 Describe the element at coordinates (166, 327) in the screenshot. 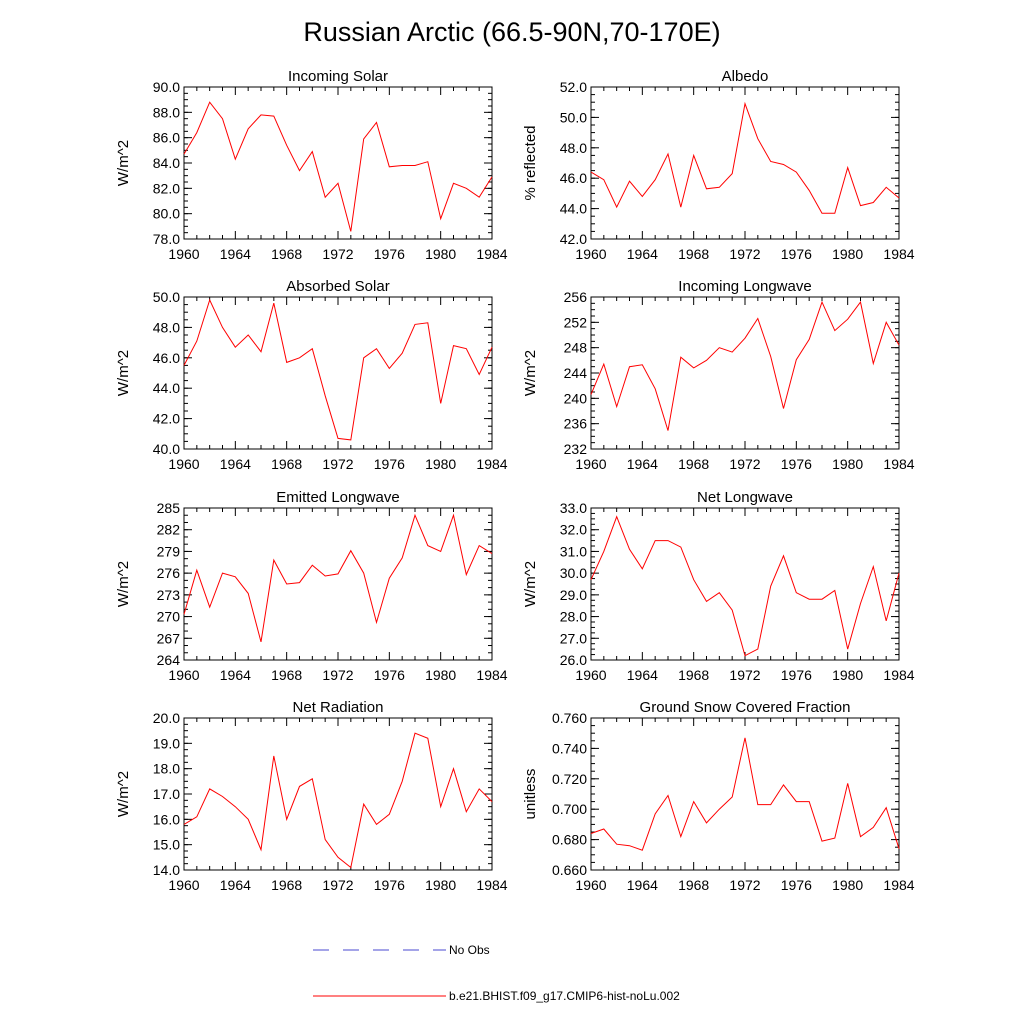

I see `chart-2-y-tick-label: 48.0` at that location.